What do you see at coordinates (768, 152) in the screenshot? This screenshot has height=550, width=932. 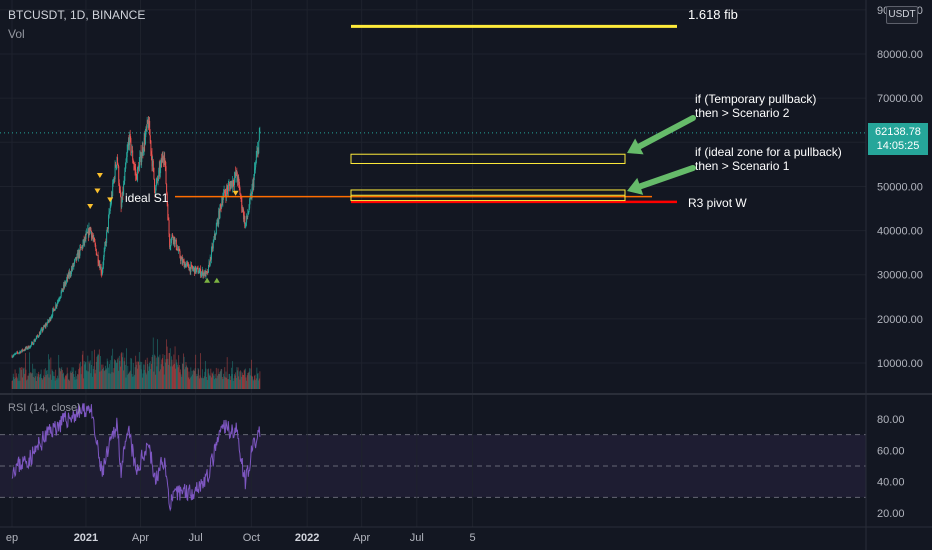 I see `scenario1-line1: if (ideal zone for a pullback)` at bounding box center [768, 152].